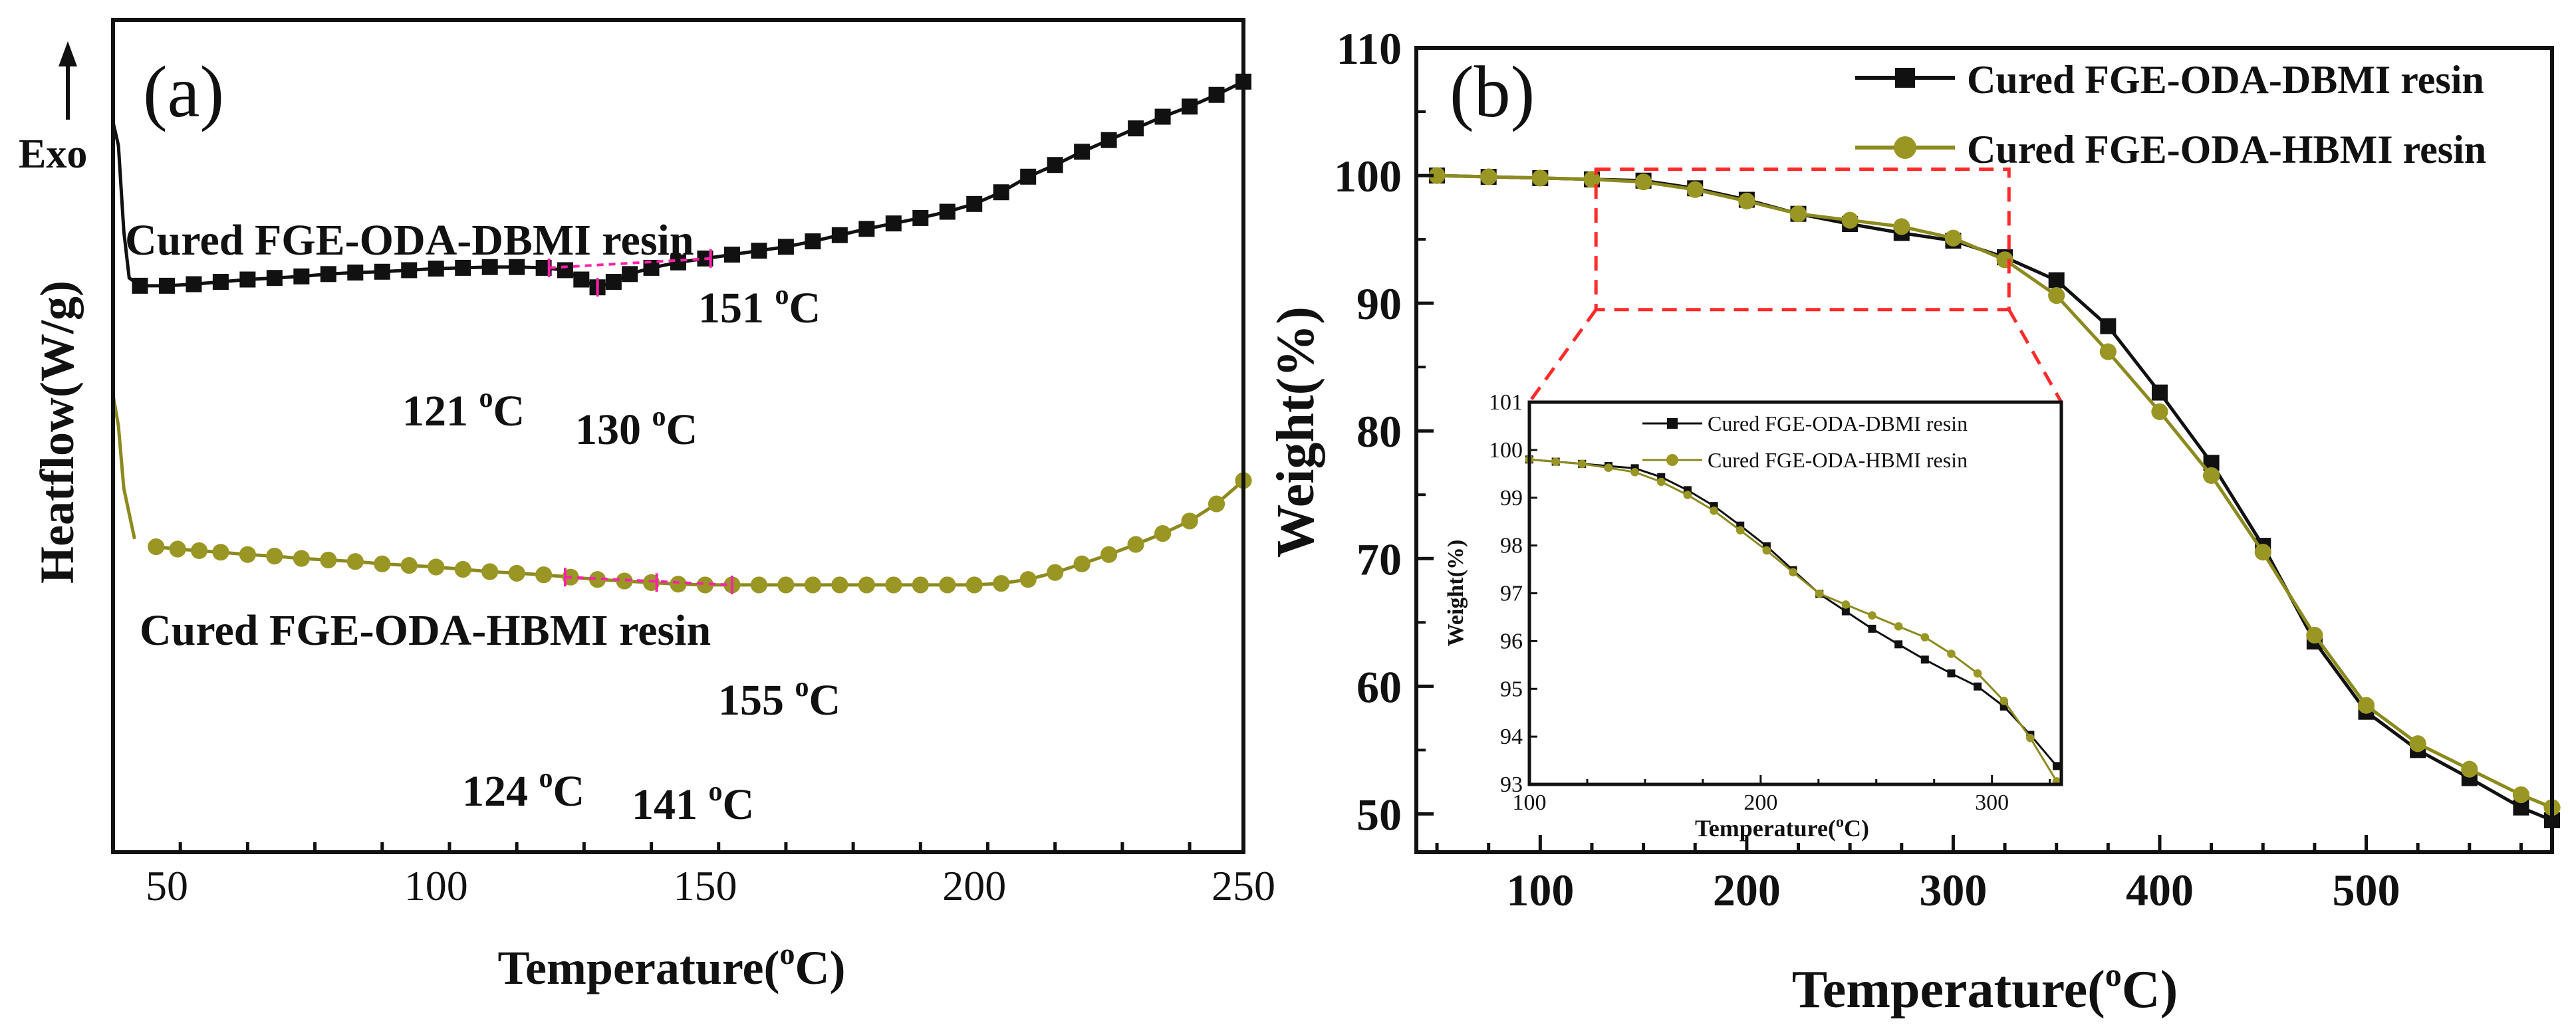  Describe the element at coordinates (1511, 689) in the screenshot. I see `inset-y-tick-label: 95` at that location.